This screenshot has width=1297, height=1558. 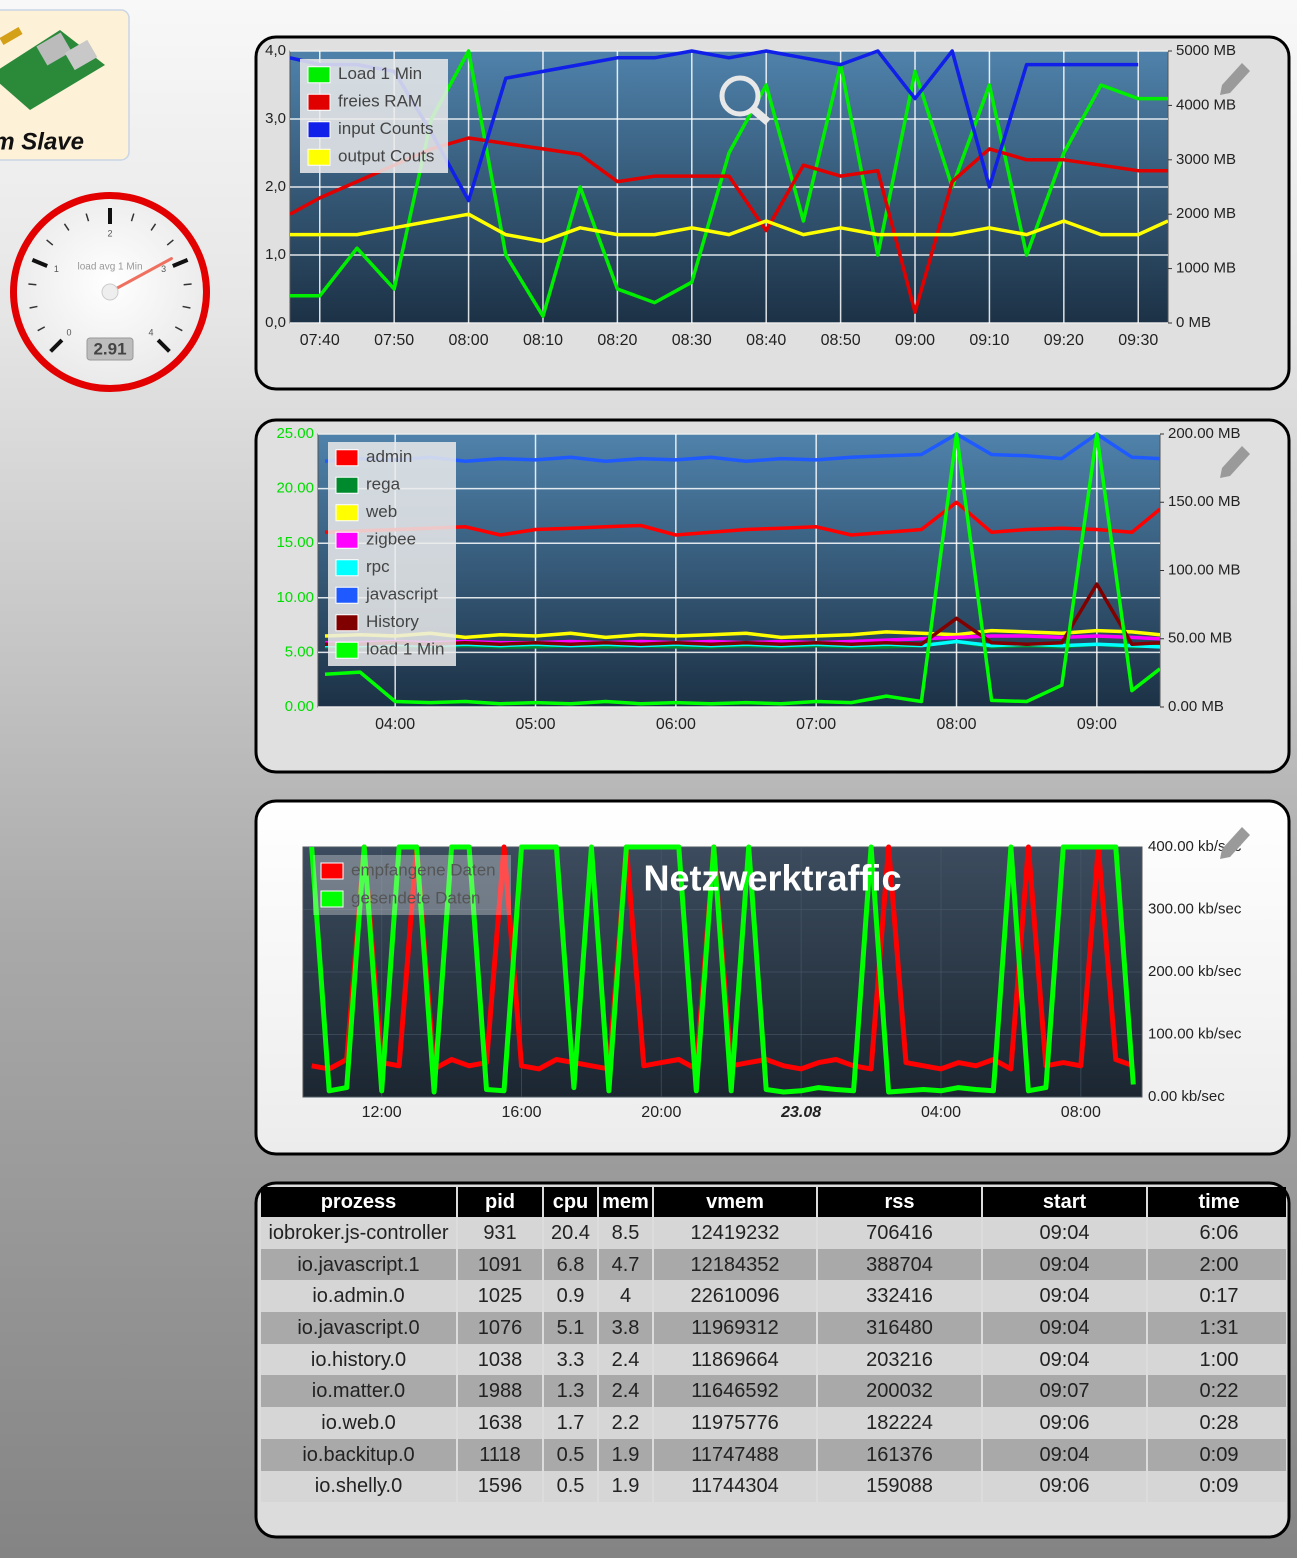 I want to click on y-tick-label: 3,0, so click(x=275, y=118).